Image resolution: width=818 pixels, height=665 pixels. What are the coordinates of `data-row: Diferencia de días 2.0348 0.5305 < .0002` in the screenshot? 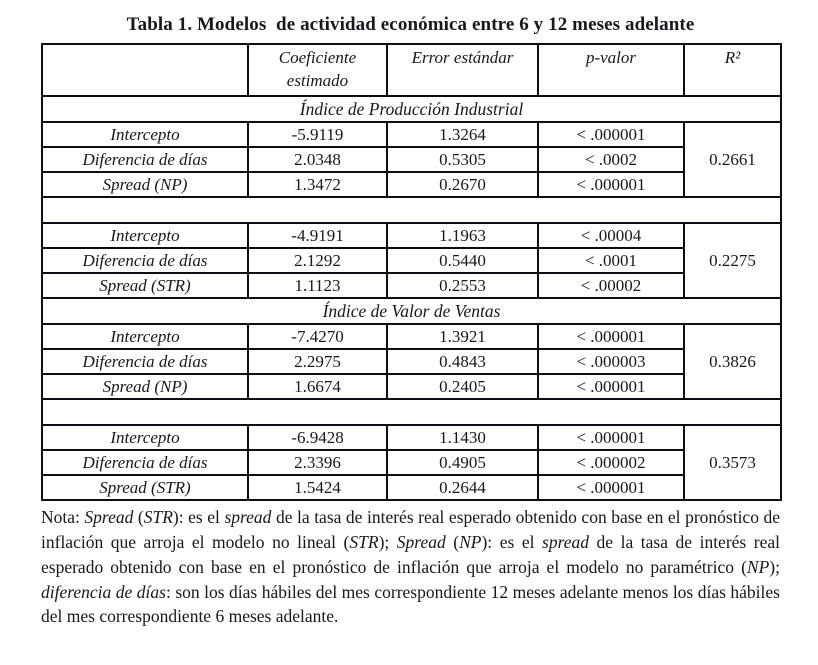 It's located at (411, 159).